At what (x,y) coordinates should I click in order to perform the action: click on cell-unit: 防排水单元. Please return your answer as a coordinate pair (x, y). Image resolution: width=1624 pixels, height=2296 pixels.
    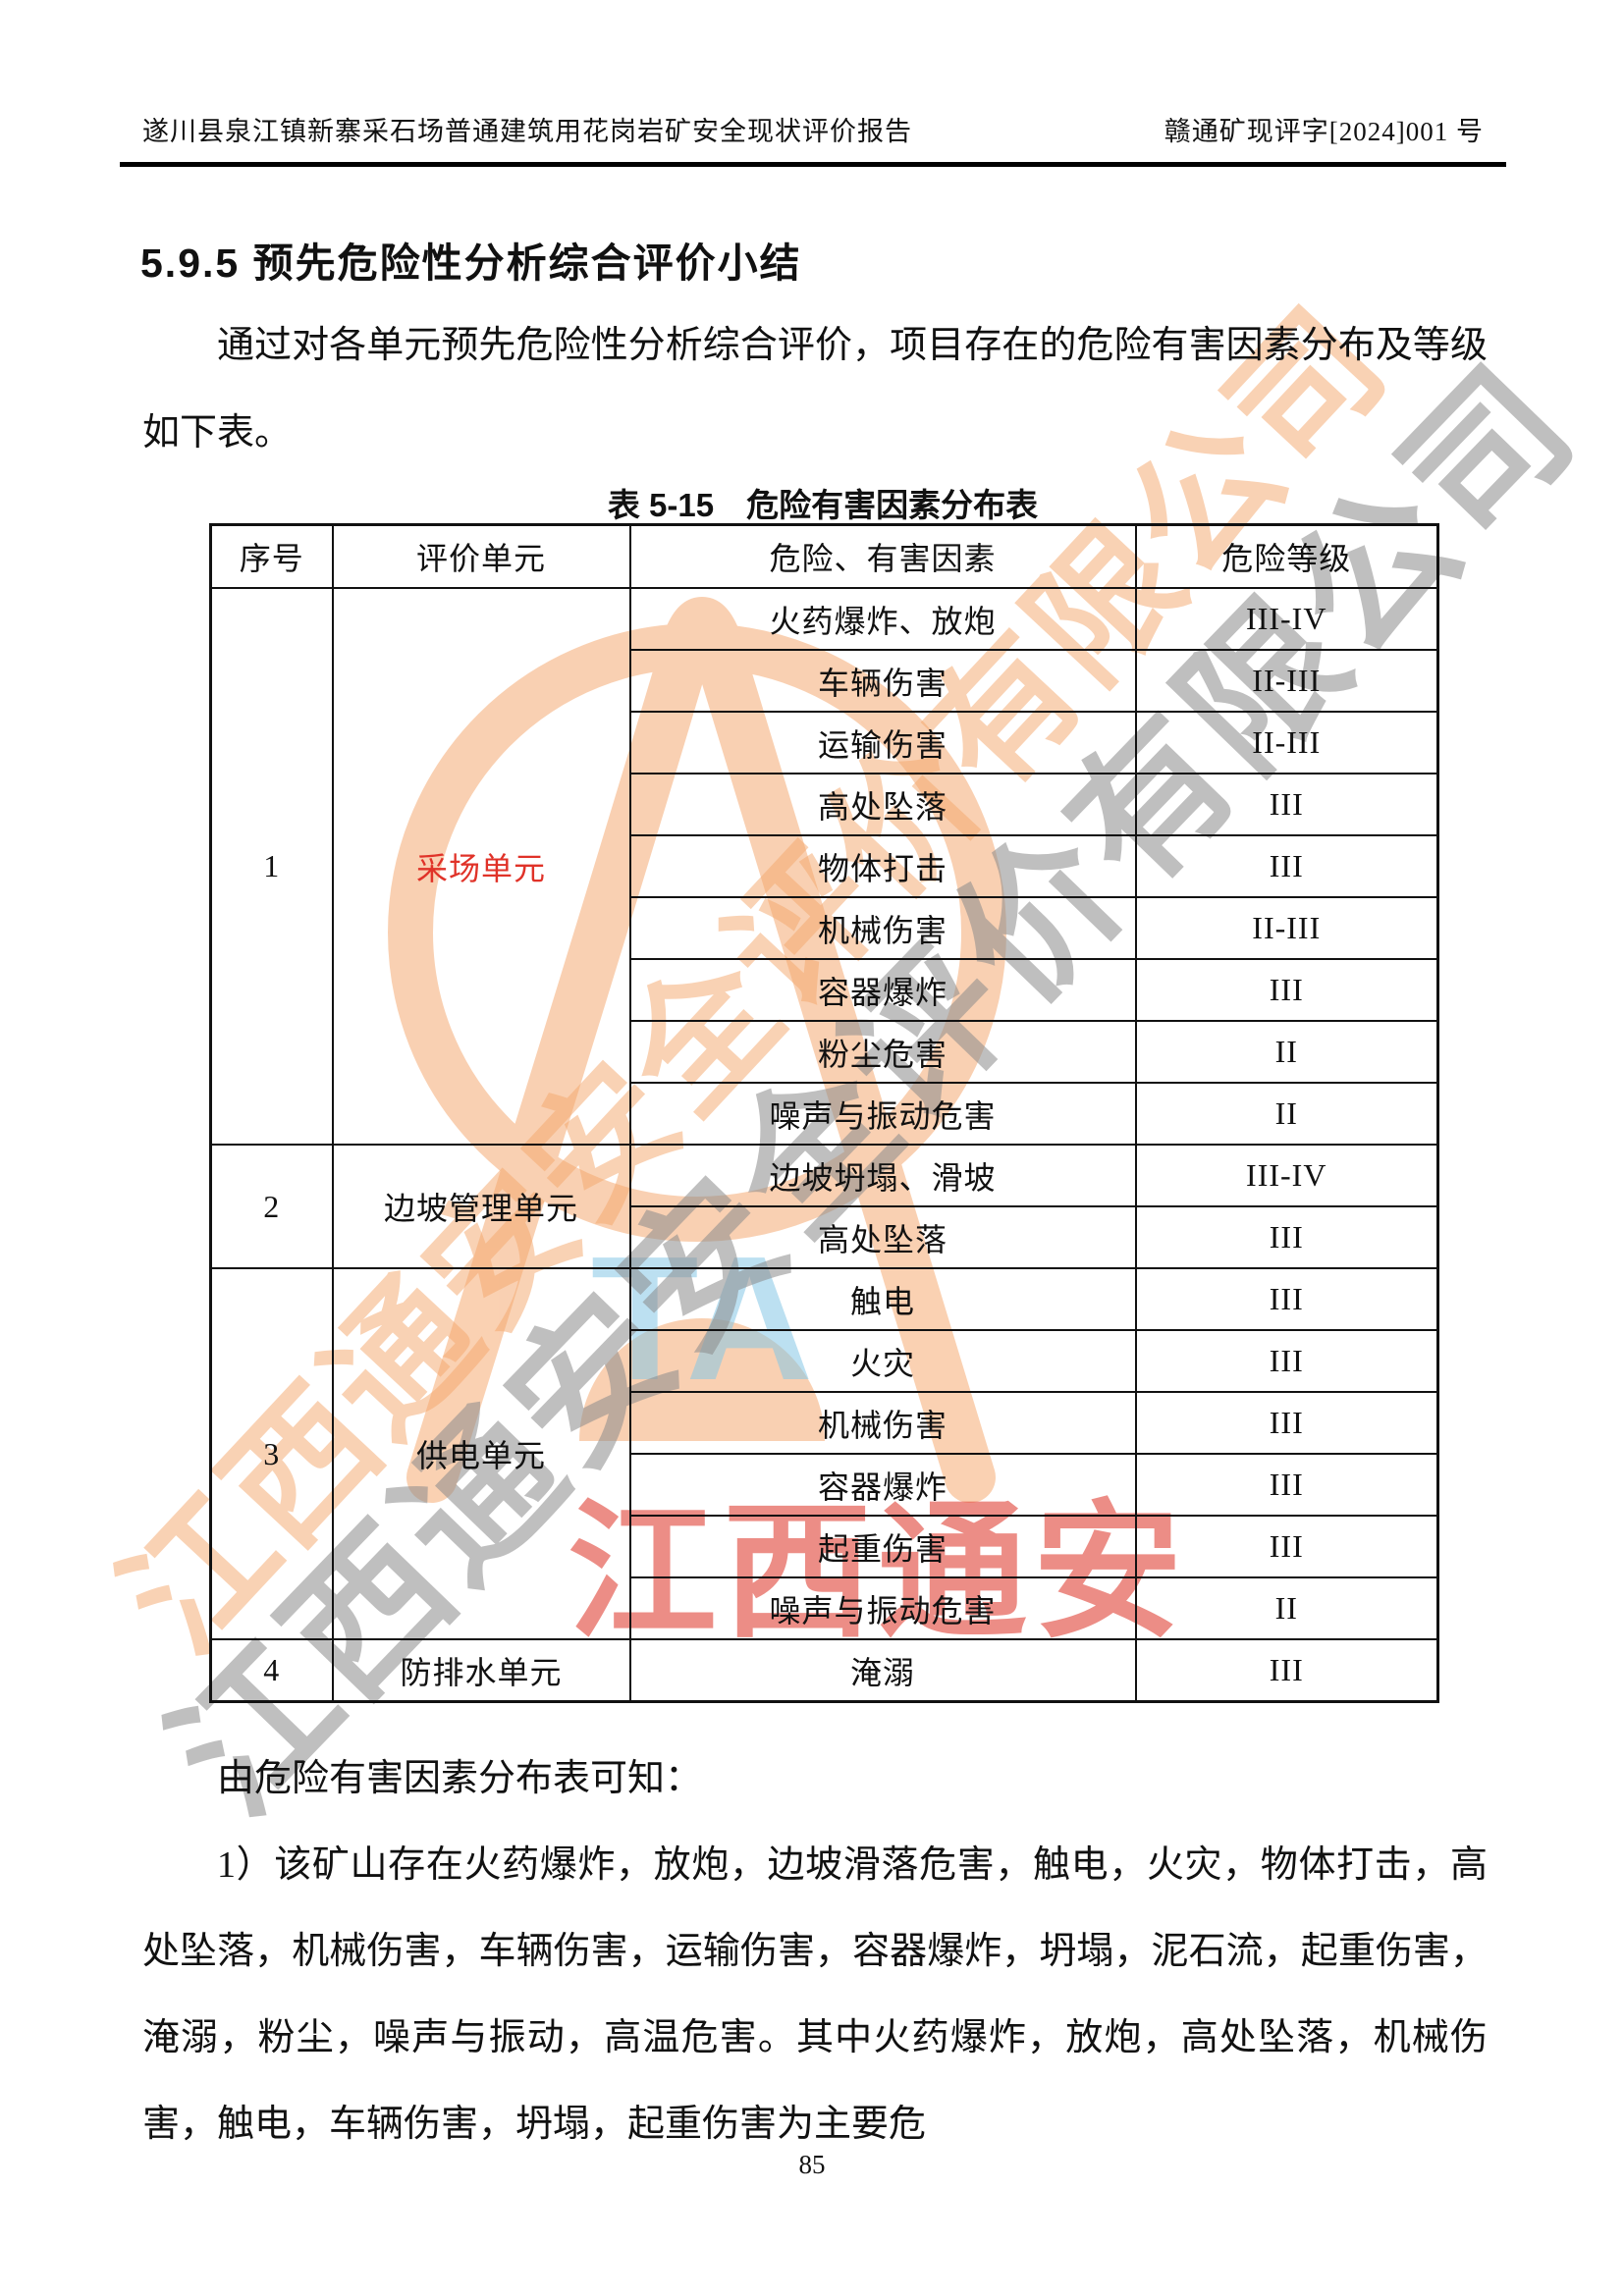
    Looking at the image, I should click on (481, 1670).